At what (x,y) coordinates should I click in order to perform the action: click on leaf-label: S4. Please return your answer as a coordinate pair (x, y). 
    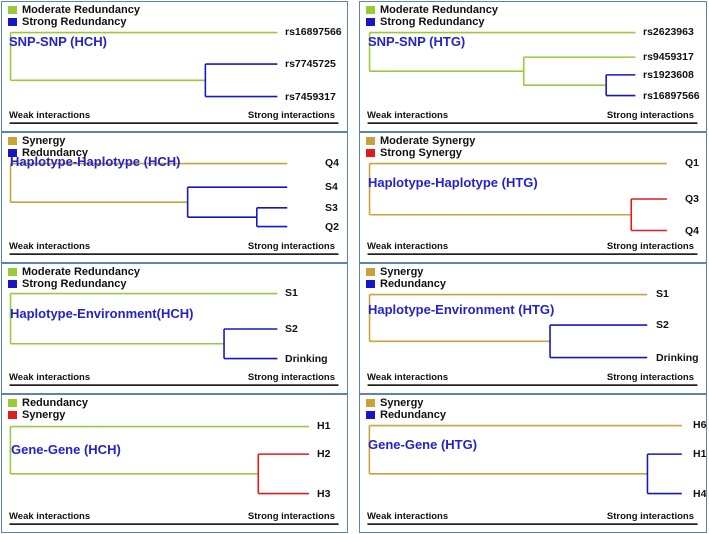
    Looking at the image, I should click on (331, 187).